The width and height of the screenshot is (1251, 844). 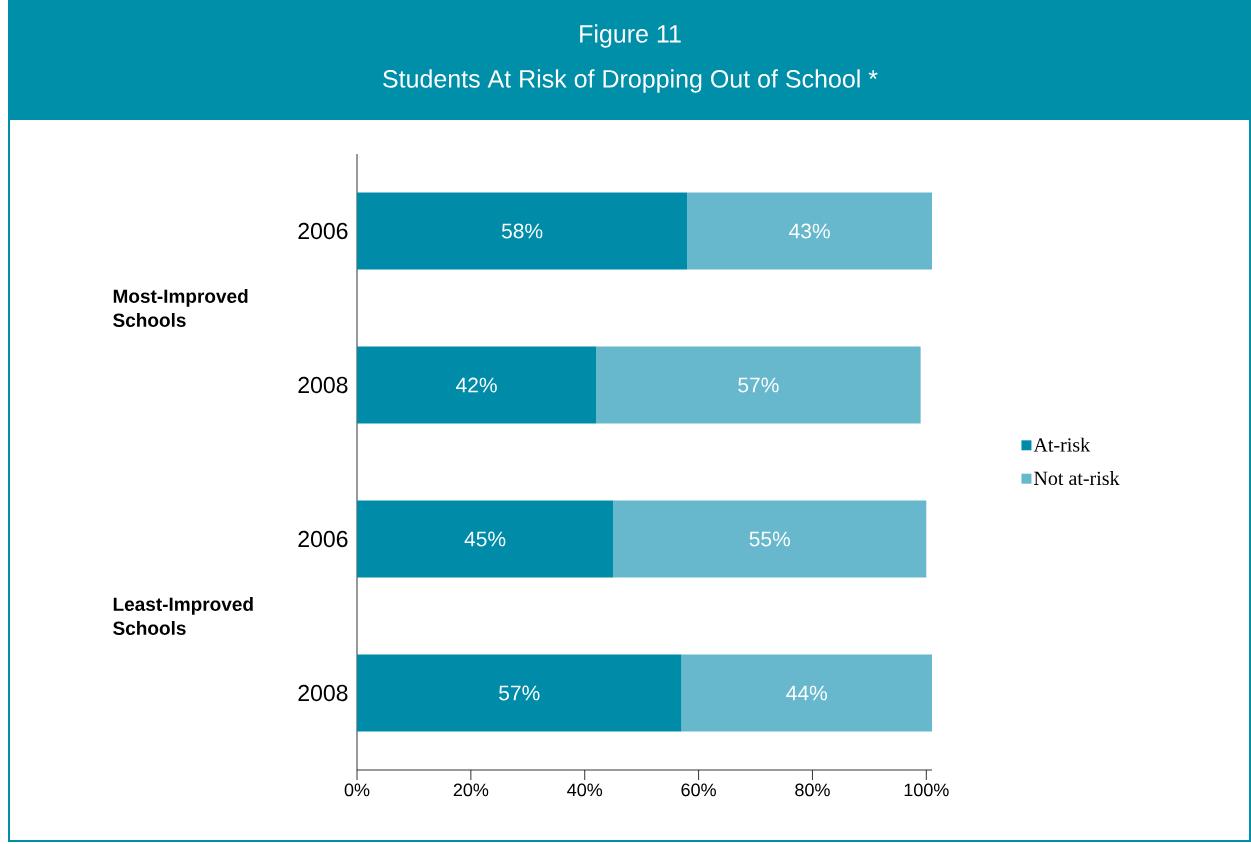 What do you see at coordinates (630, 81) in the screenshot?
I see `chart-subtitle: Students At Risk of Dropping Out of School *` at bounding box center [630, 81].